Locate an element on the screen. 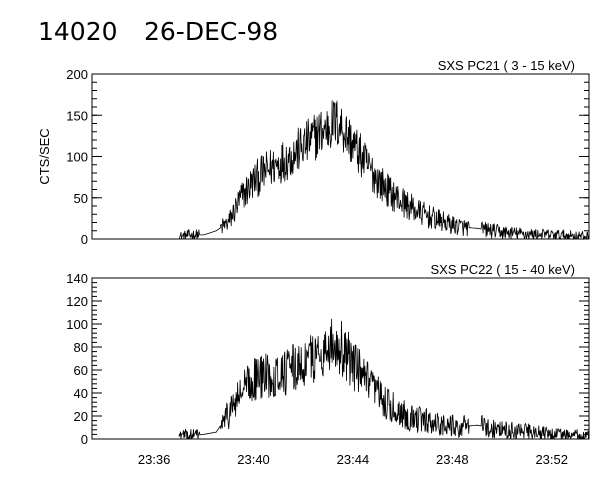  y-tick-label: 140 is located at coordinates (77, 278).